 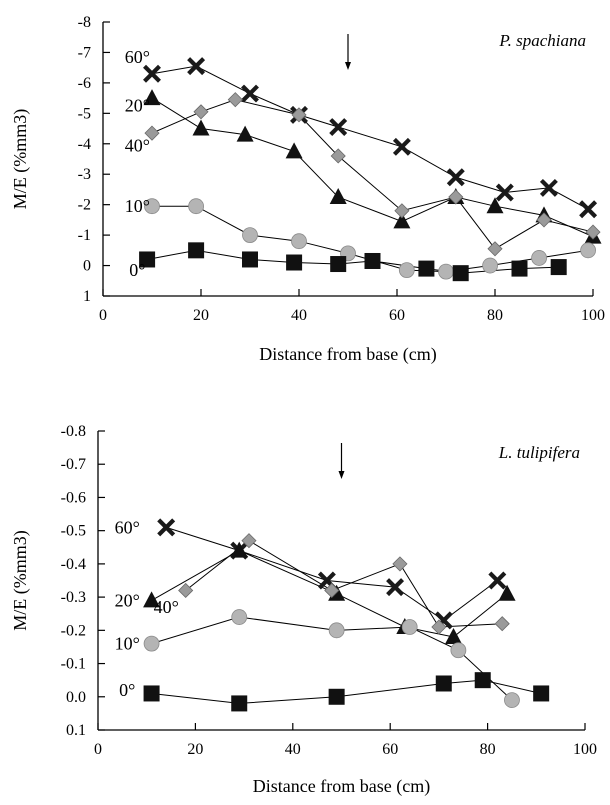 What do you see at coordinates (84, 22) in the screenshot?
I see `y-tick-label: -8` at bounding box center [84, 22].